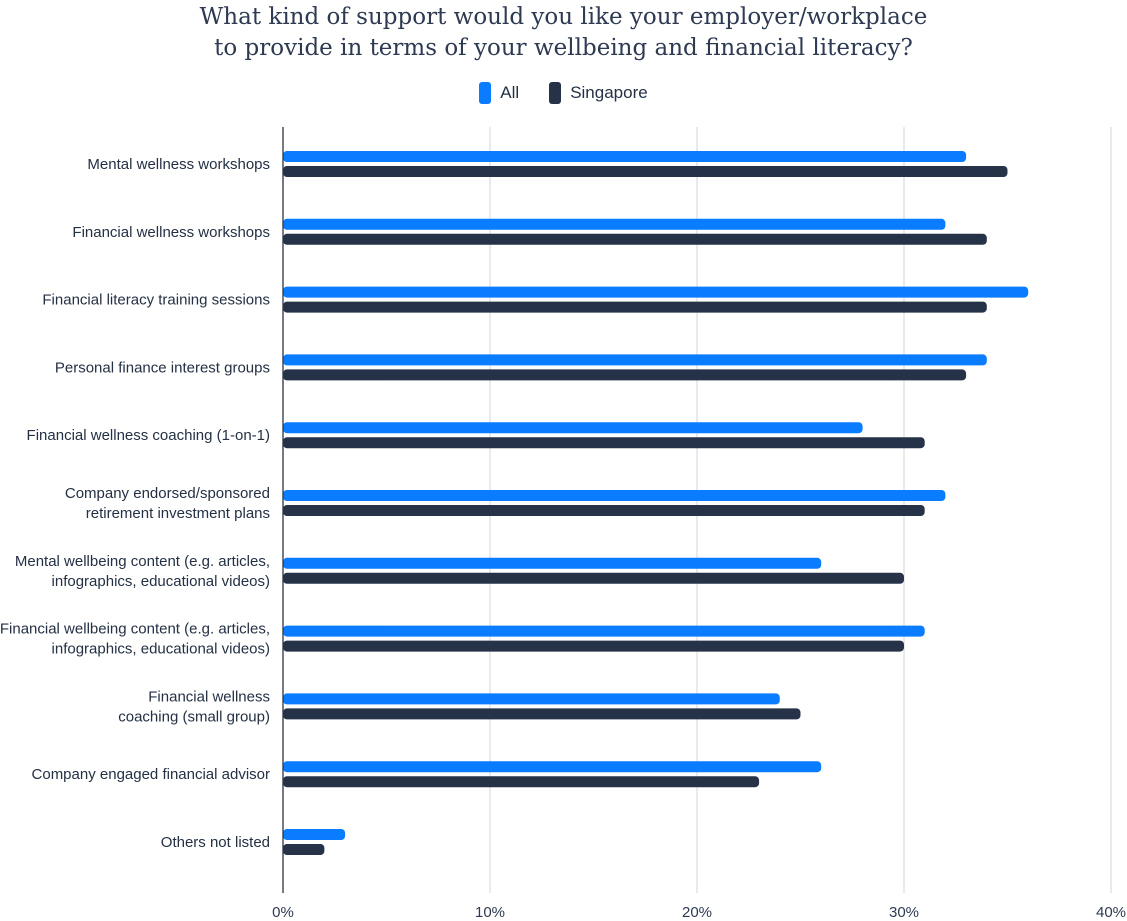 The image size is (1127, 921). I want to click on category-label-3: Personal finance interest groups, so click(162, 367).